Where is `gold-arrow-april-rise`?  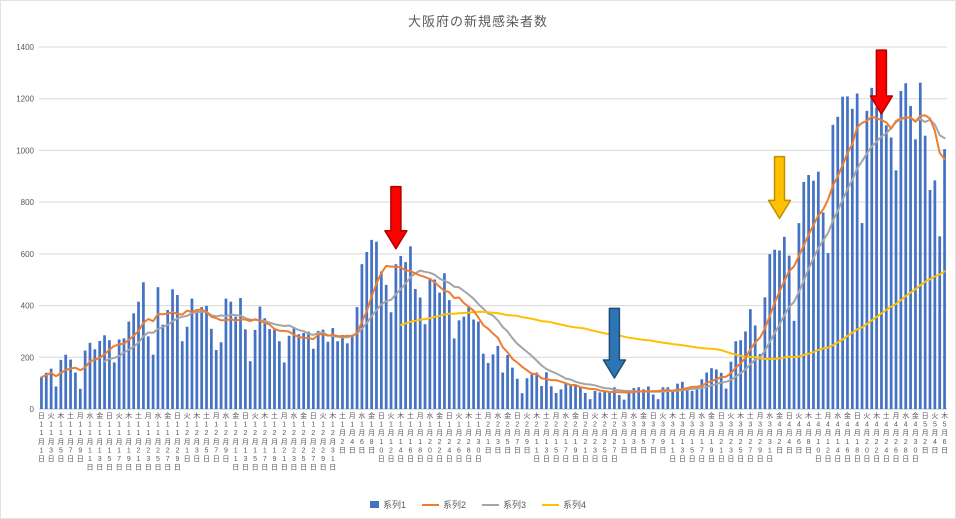
gold-arrow-april-rise is located at coordinates (779, 187).